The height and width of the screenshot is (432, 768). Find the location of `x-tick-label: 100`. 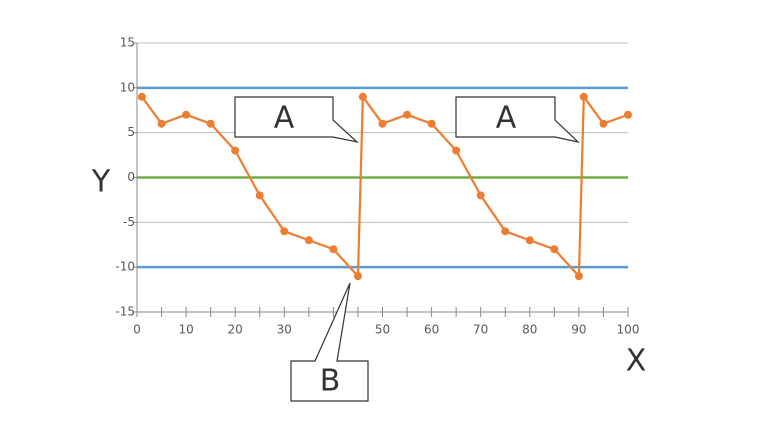

x-tick-label: 100 is located at coordinates (628, 330).